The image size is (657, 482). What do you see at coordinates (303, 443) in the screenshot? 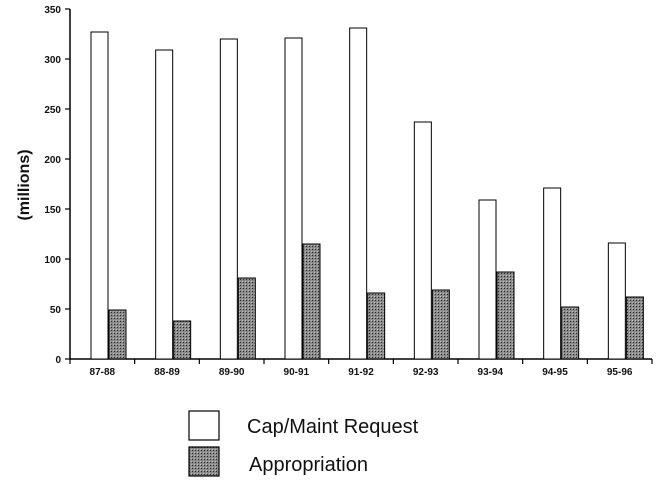
I see `legend: Cap/Maint Request Appropriation` at bounding box center [303, 443].